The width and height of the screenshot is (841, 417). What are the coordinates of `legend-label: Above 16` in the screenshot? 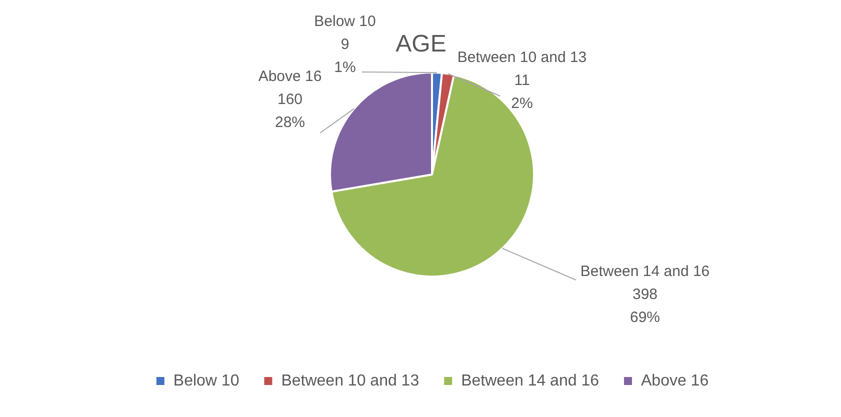 It's located at (674, 381).